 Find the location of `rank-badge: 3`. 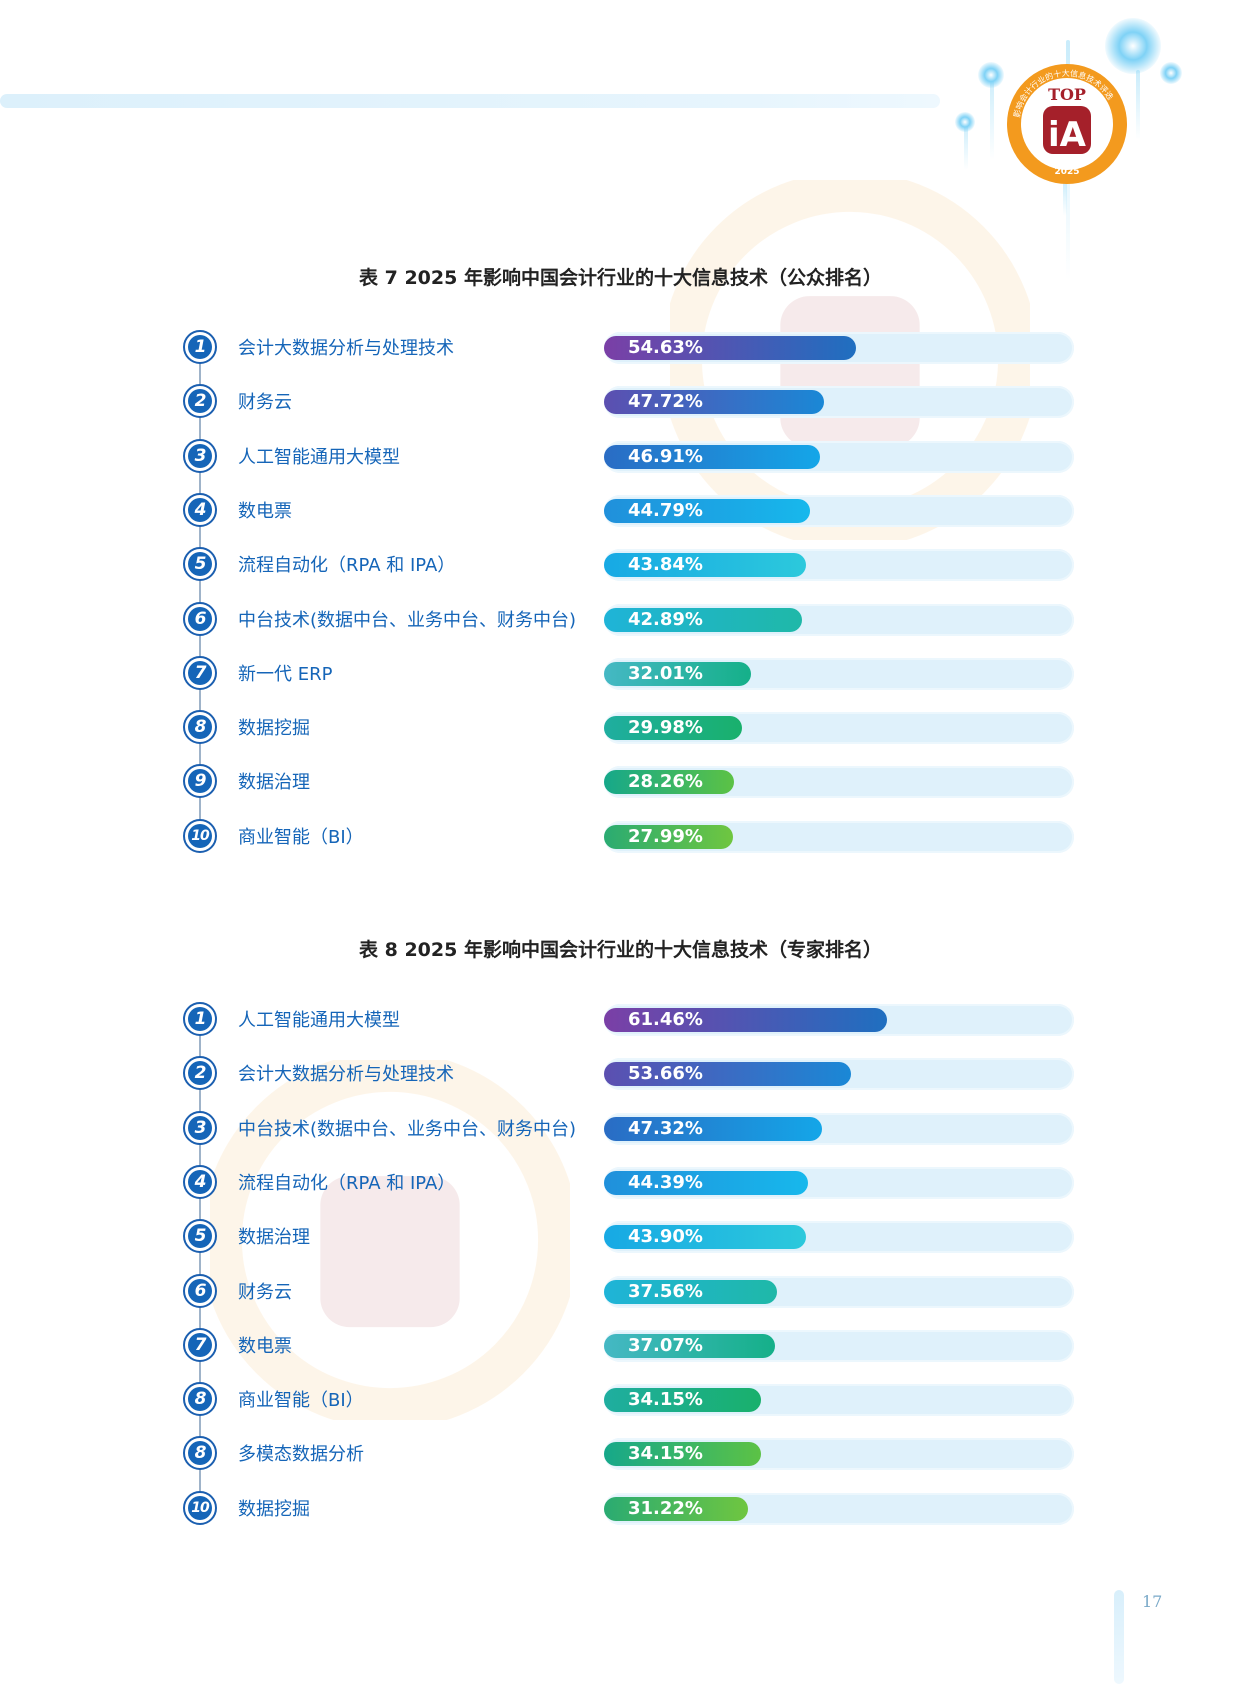

rank-badge: 3 is located at coordinates (200, 455).